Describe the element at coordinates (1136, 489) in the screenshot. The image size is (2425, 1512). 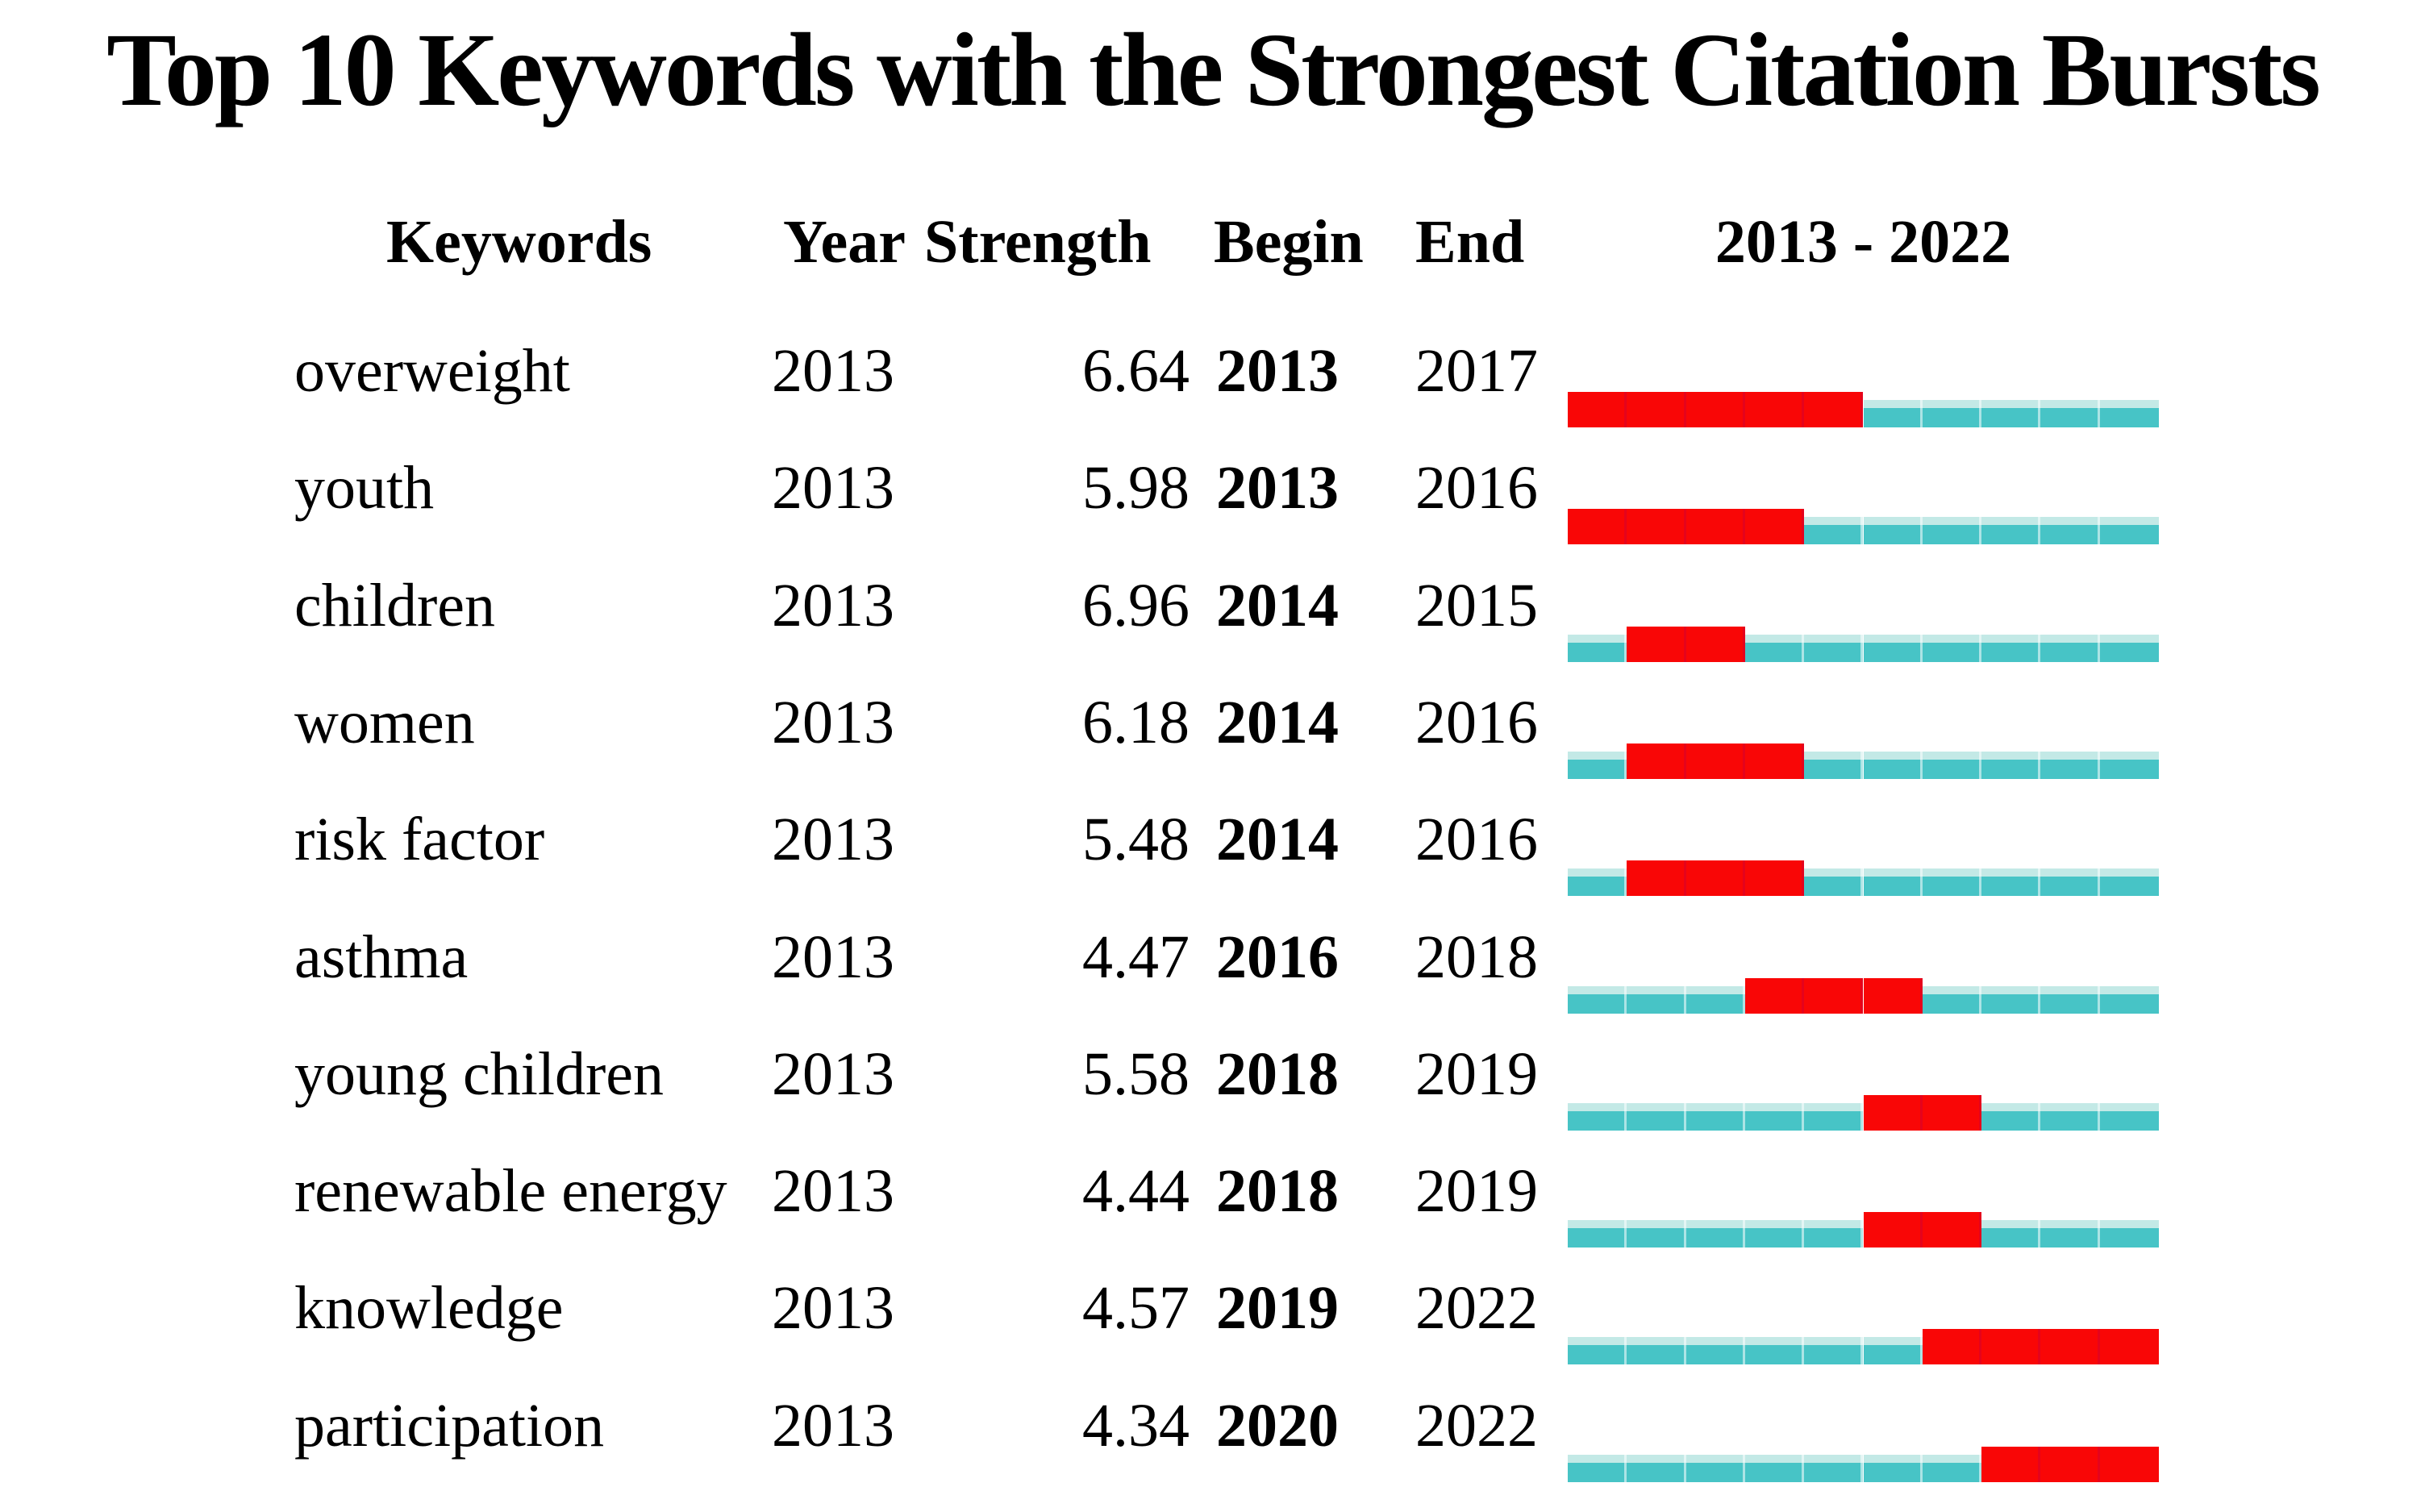
I see `strength-cell: 5.98` at that location.